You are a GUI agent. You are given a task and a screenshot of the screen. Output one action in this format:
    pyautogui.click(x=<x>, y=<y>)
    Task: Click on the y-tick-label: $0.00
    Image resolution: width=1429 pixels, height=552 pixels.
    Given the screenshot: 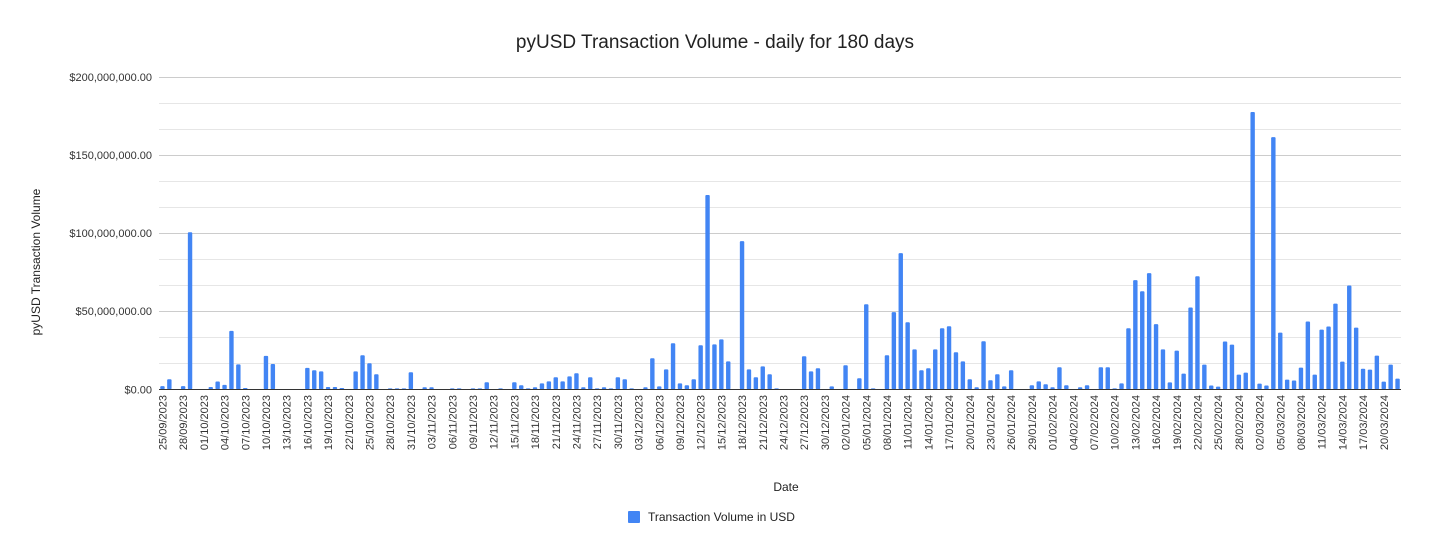 What is the action you would take?
    pyautogui.click(x=138, y=390)
    